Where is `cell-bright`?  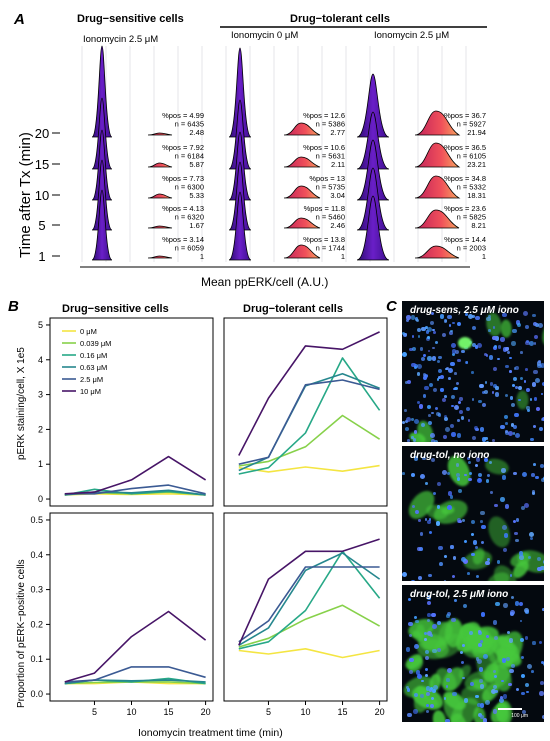
cell-bright is located at coordinates (465, 343).